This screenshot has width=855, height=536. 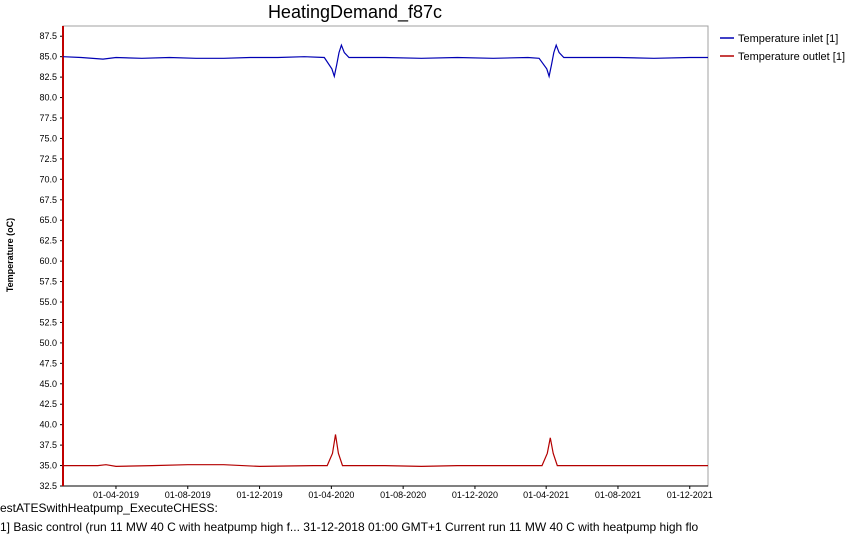 I want to click on y-tick-label: 80.0, so click(x=48, y=98).